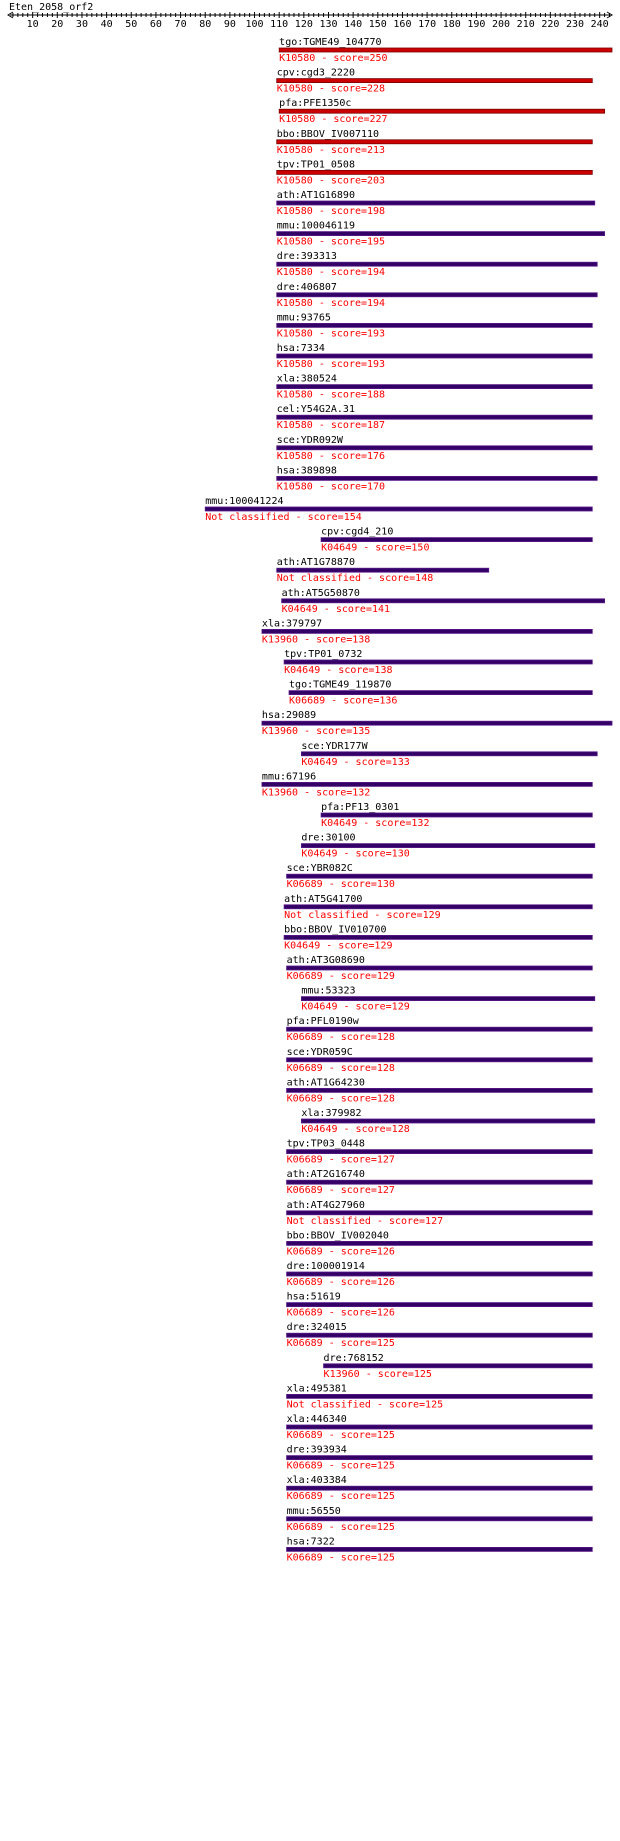 The width and height of the screenshot is (620, 1841). What do you see at coordinates (328, 134) in the screenshot?
I see `hit-name-link: bbo:BBOV_IV007110` at bounding box center [328, 134].